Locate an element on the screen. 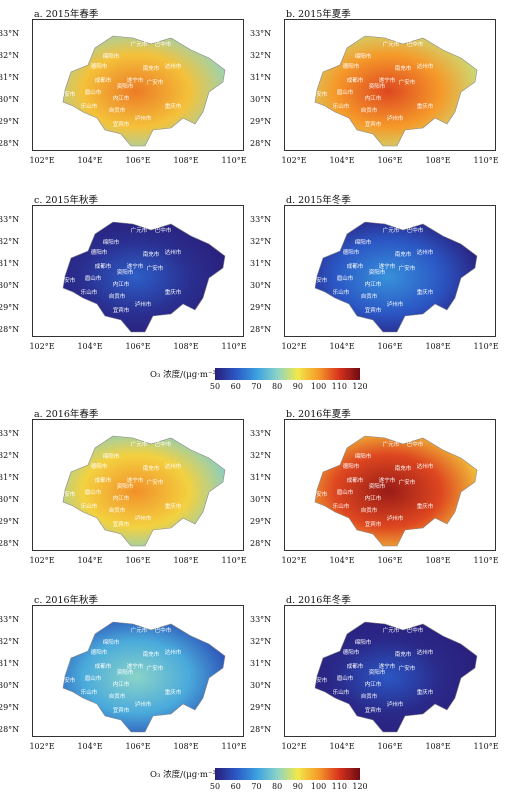 The image size is (509, 800). lon-tick-label: 108°E is located at coordinates (186, 746).